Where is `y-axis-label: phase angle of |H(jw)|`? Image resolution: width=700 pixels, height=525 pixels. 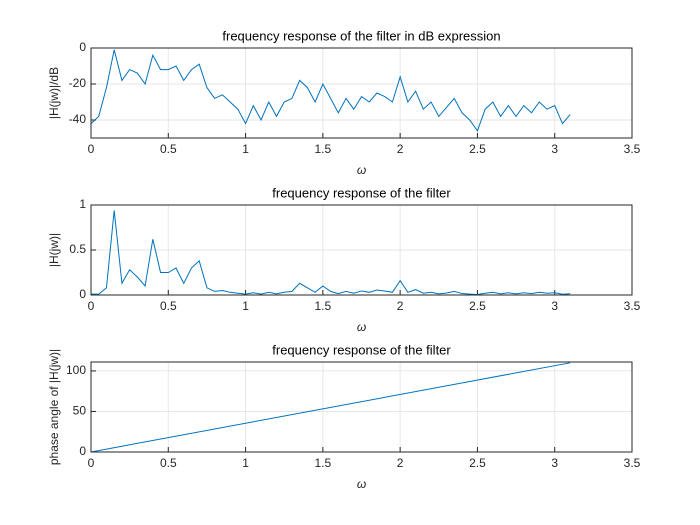 y-axis-label: phase angle of |H(jw)| is located at coordinates (54, 407).